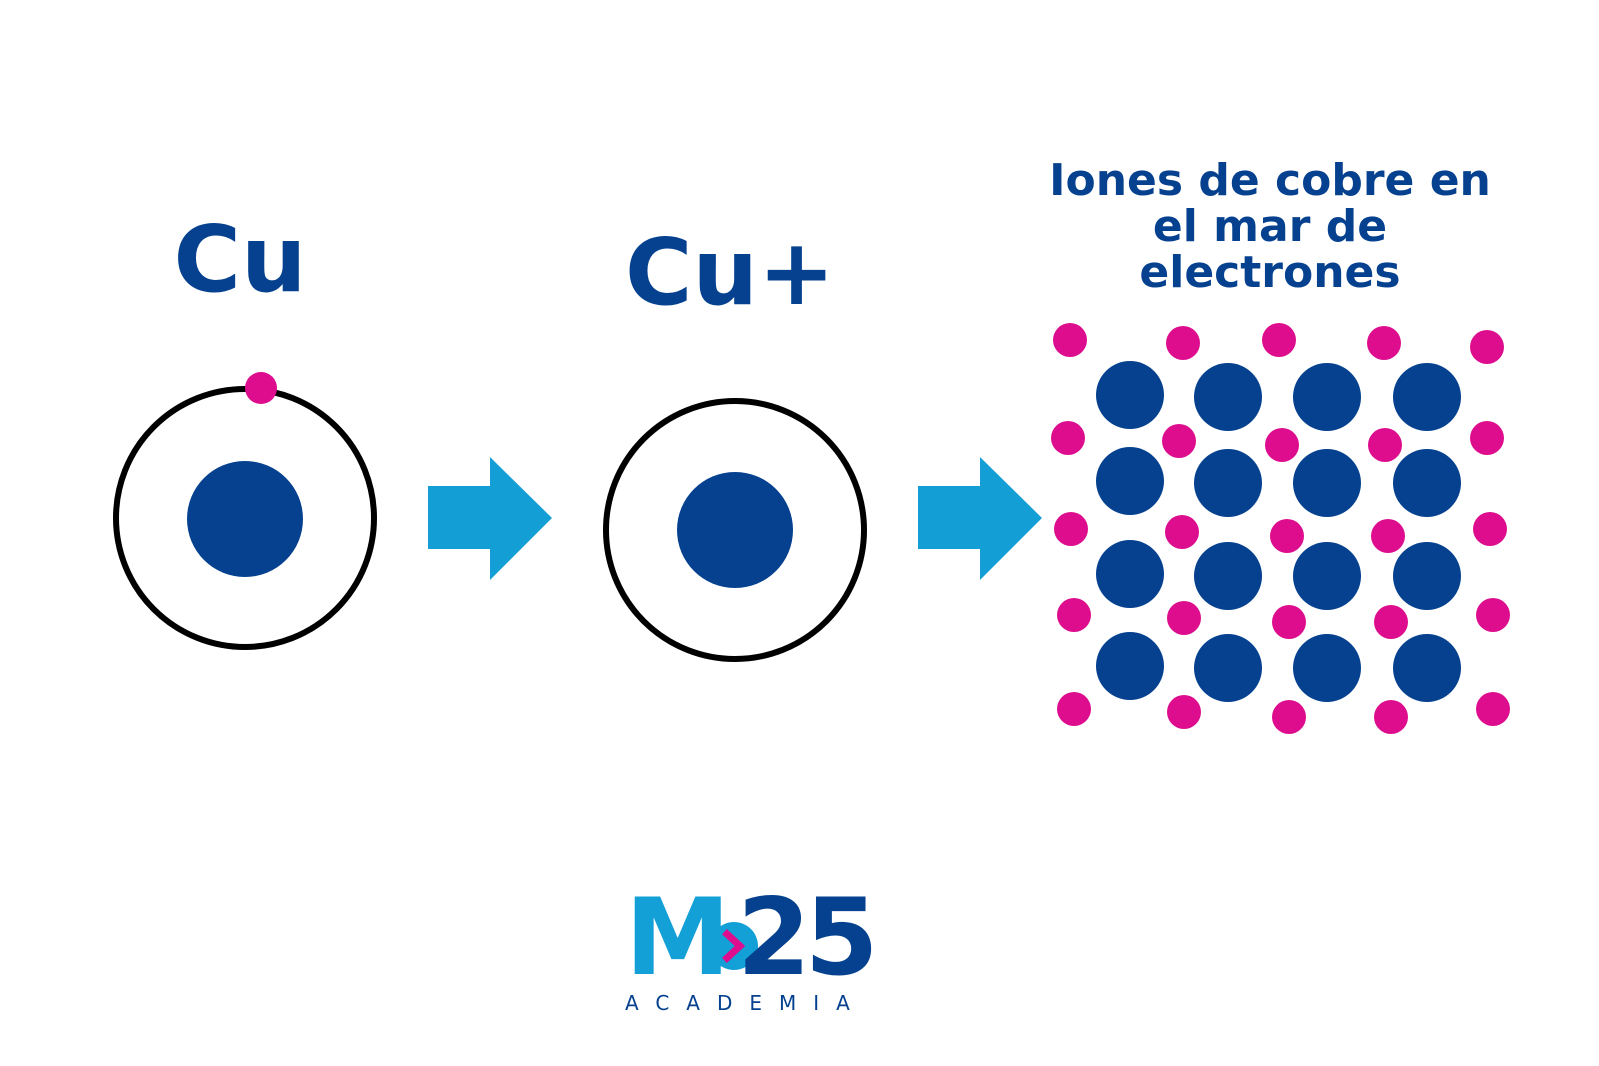 This screenshot has height=1066, width=1599. I want to click on electron-sea, so click(1280, 528).